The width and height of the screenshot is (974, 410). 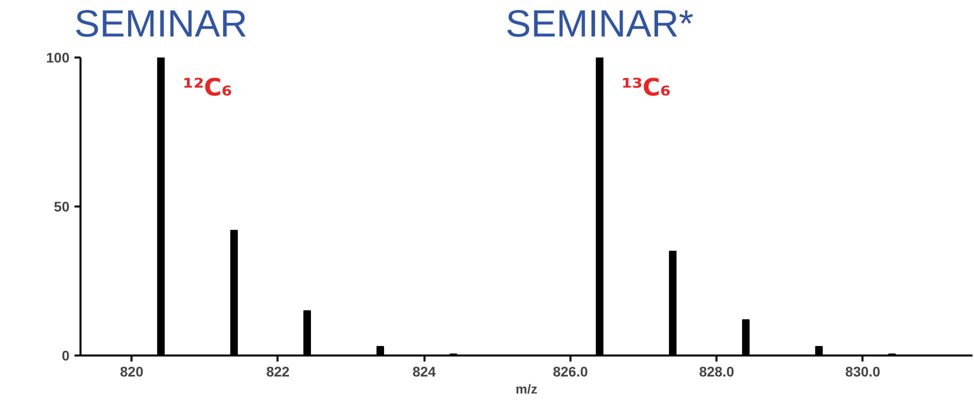 I want to click on annotation: ¹³C₆, so click(x=646, y=88).